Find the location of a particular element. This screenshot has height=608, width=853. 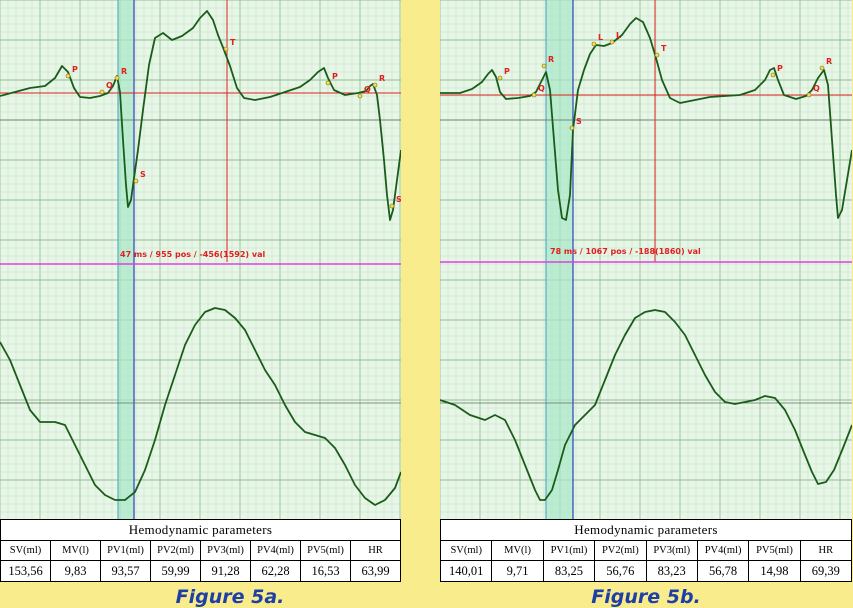

params-value-pv3: 91,28 is located at coordinates (225, 571).